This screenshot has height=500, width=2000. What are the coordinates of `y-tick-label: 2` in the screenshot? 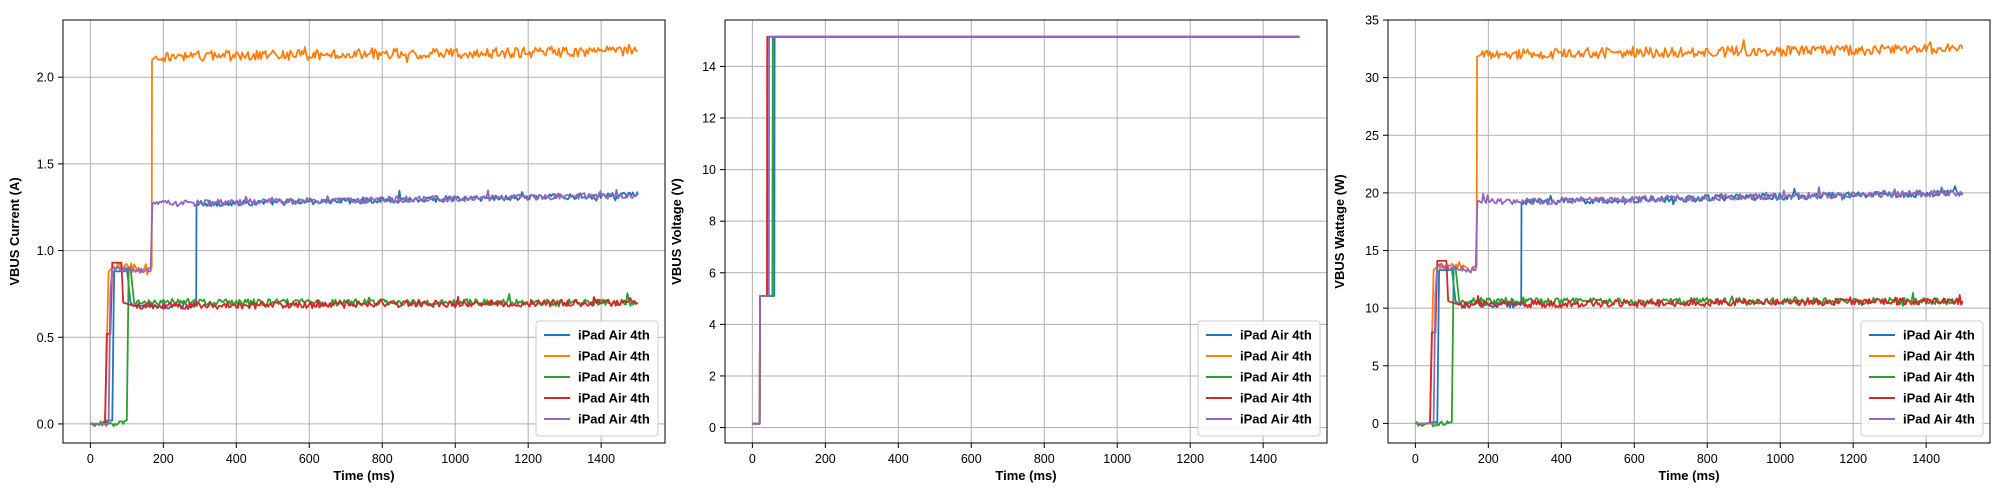 It's located at (712, 376).